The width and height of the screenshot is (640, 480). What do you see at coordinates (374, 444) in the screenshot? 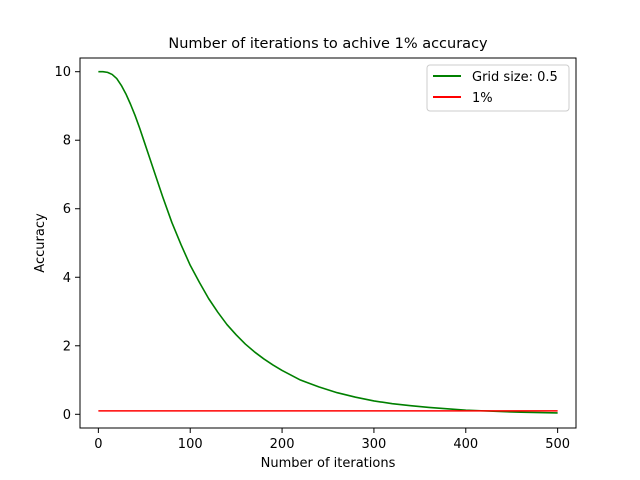
I see `x-tick-label: 300` at bounding box center [374, 444].